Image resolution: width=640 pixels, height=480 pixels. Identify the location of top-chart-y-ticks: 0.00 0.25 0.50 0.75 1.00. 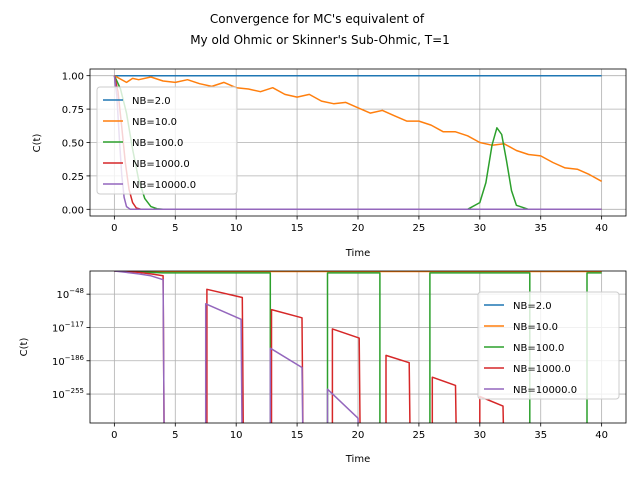
(76, 144).